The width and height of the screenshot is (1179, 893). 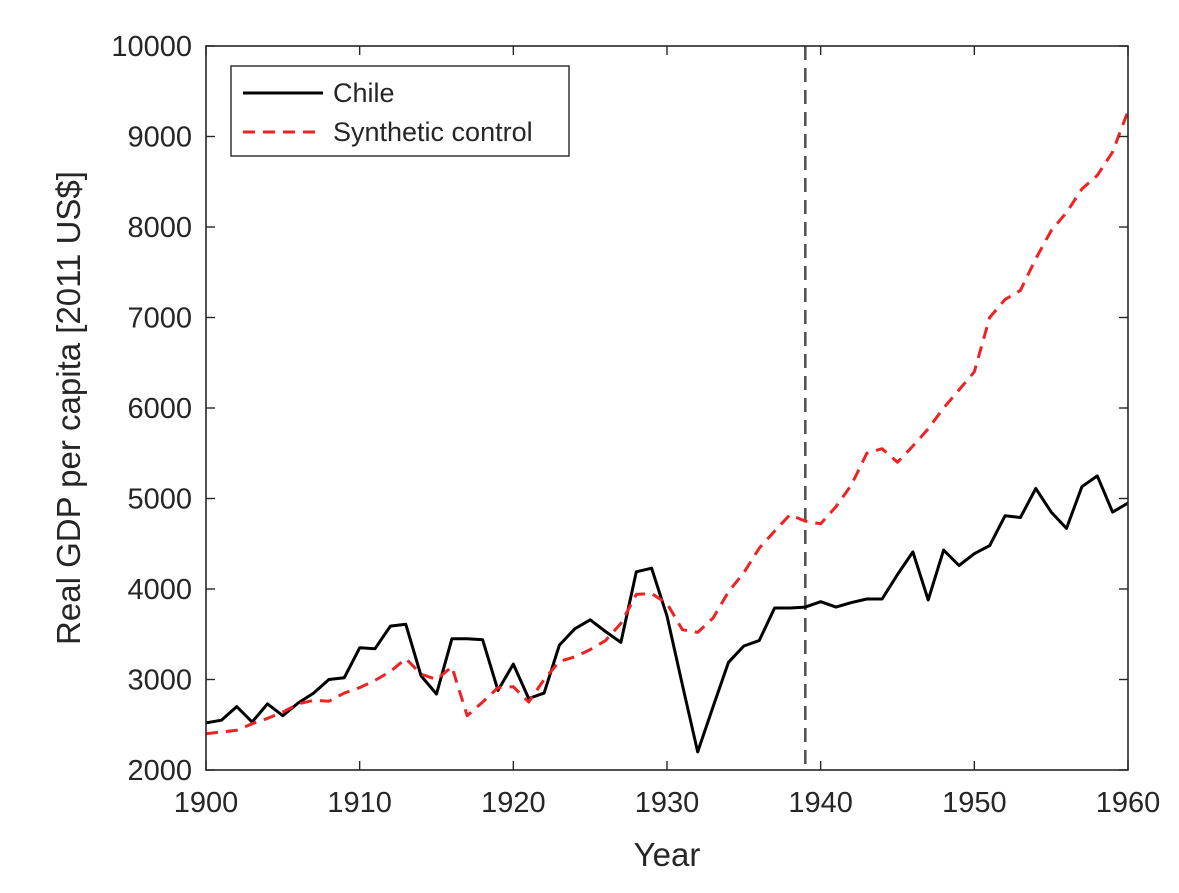 I want to click on y-tick-label: 2000, so click(x=159, y=771).